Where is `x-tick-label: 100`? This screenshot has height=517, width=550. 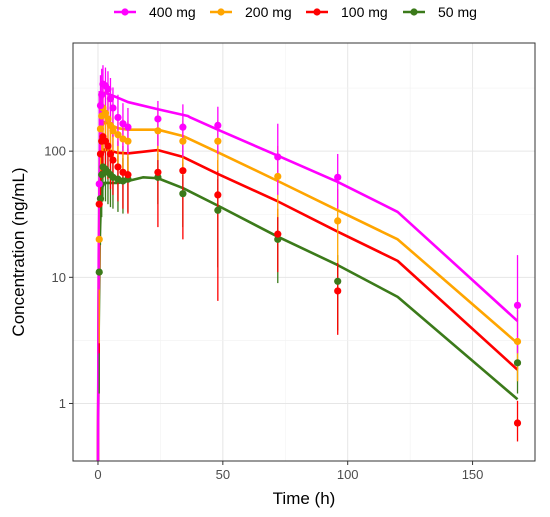 x-tick-label: 100 is located at coordinates (348, 474).